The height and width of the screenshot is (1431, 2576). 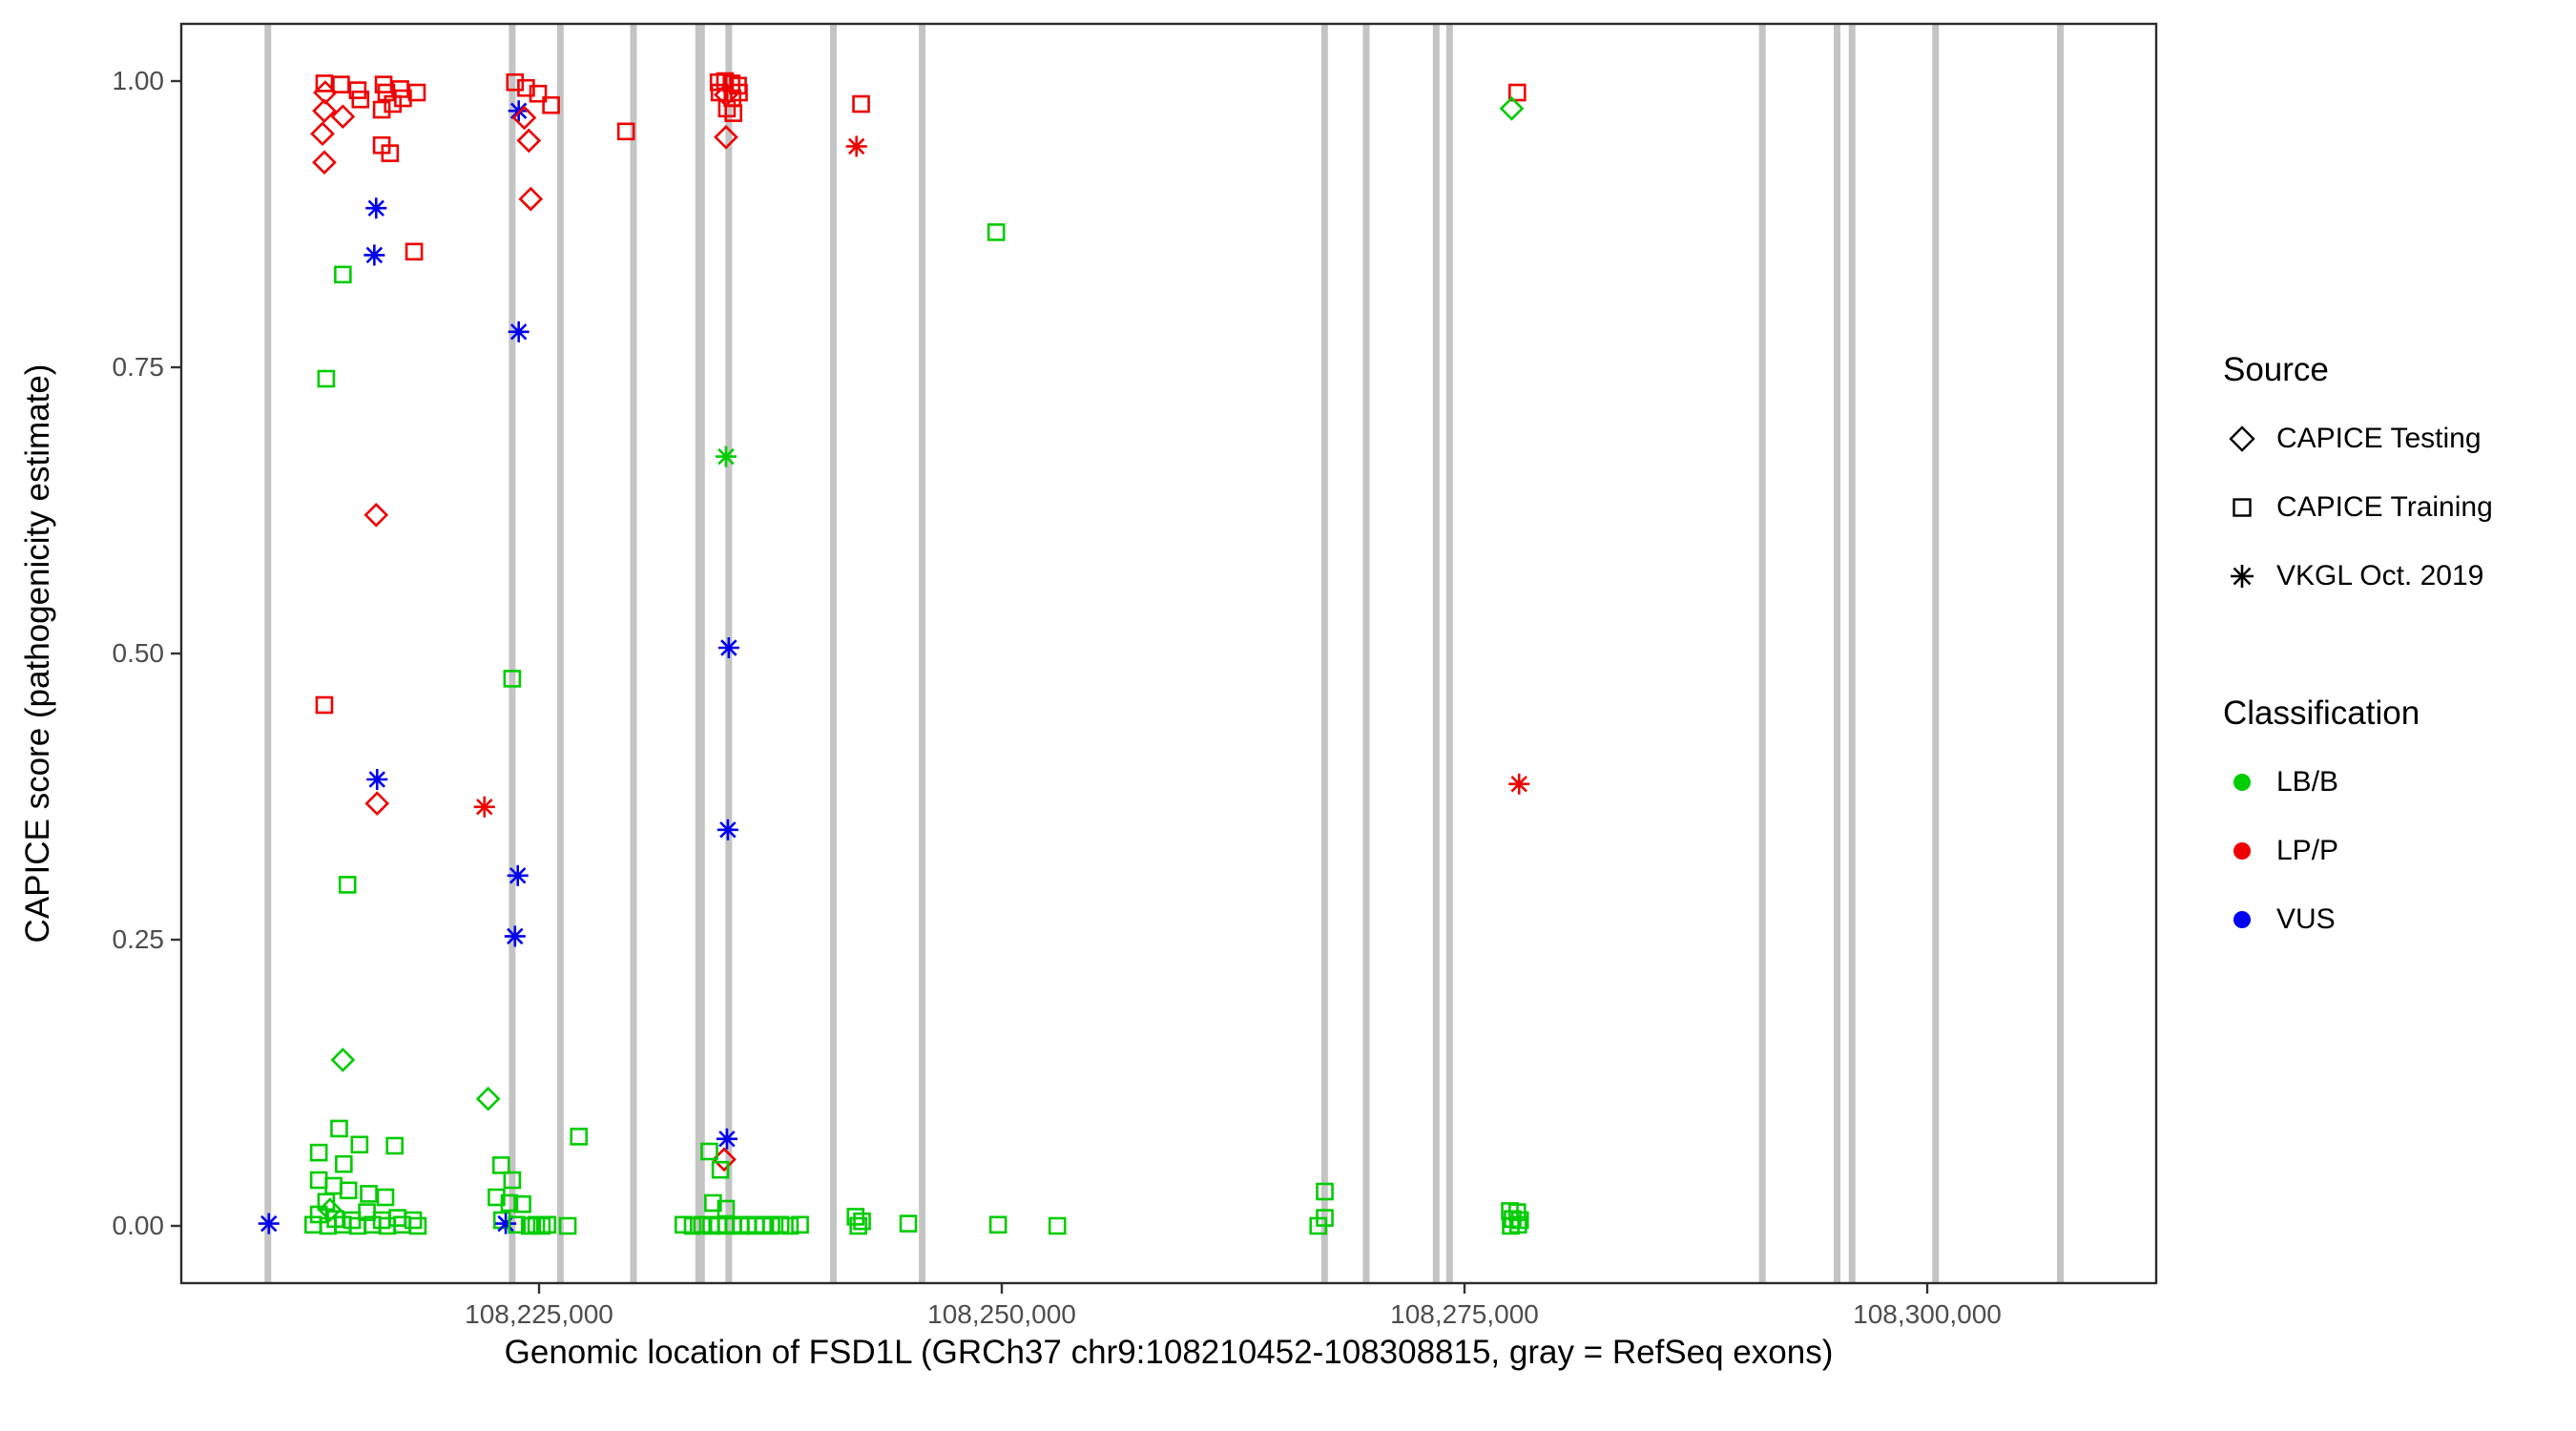 I want to click on green-dot-icon, so click(x=2242, y=782).